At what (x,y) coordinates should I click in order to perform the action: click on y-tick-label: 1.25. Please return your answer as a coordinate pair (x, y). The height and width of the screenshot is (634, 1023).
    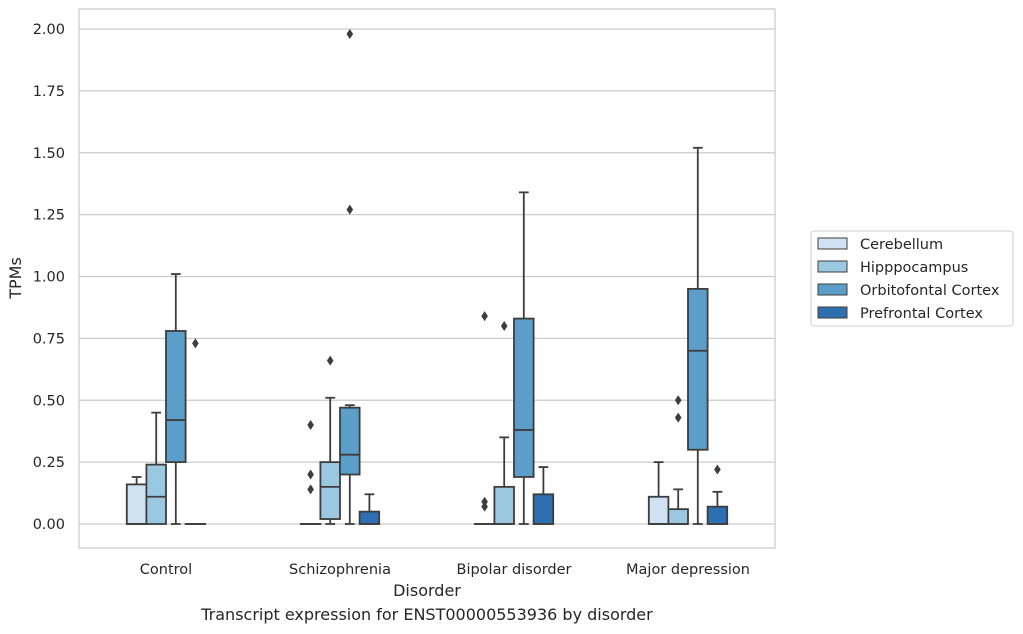
    Looking at the image, I should click on (49, 216).